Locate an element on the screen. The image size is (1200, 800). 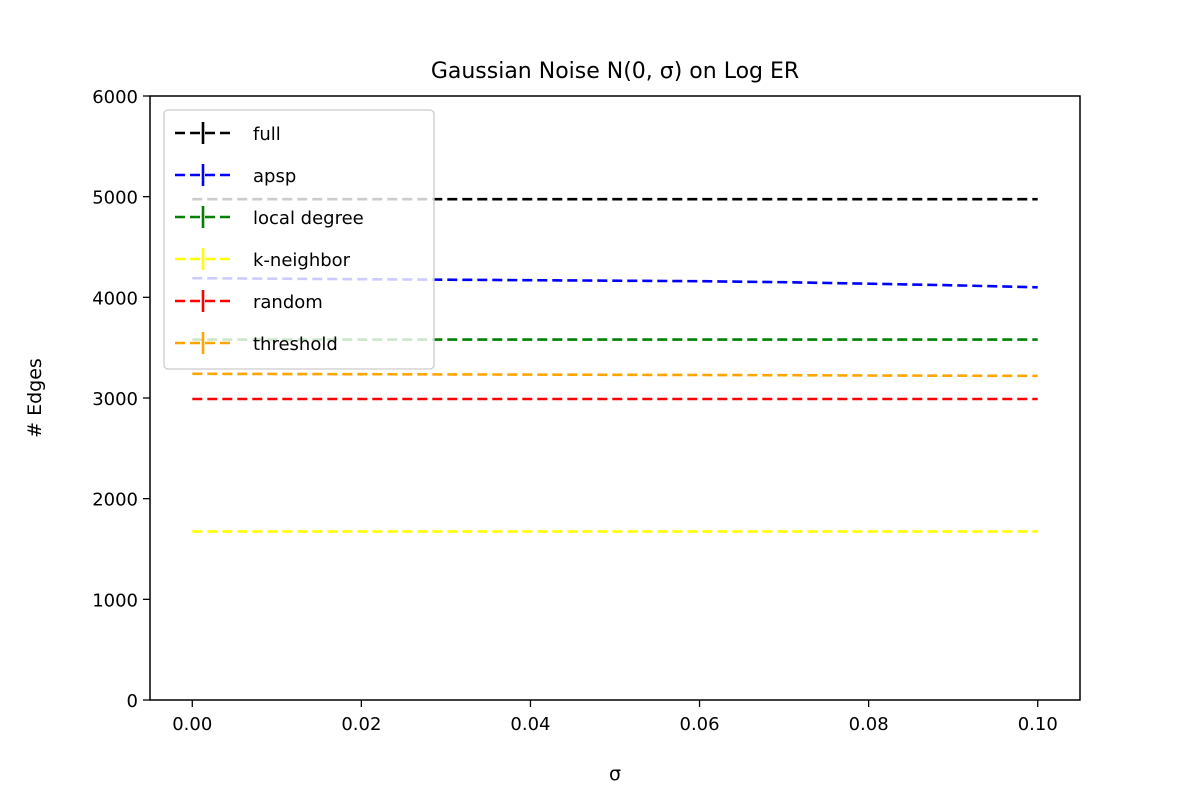
y-axis: 0 1000 2000 3000 4000 5000 6000 is located at coordinates (121, 399).